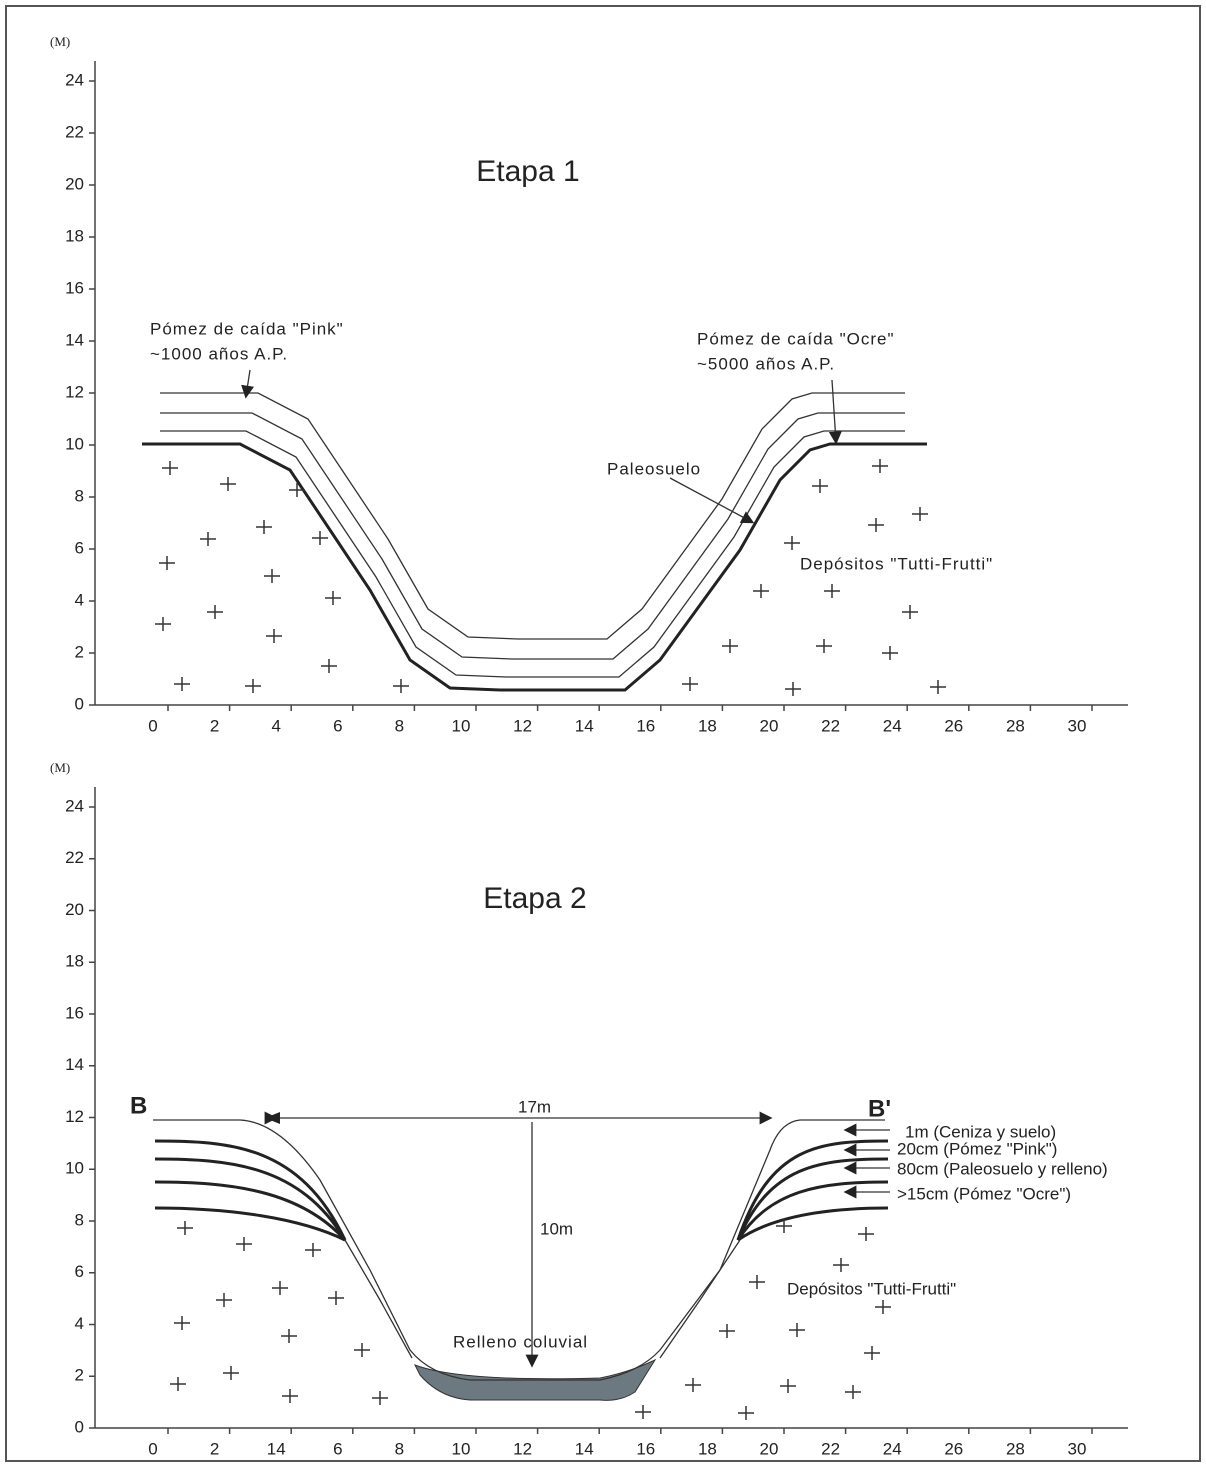  I want to click on y-tick-label: 16, so click(74, 1012).